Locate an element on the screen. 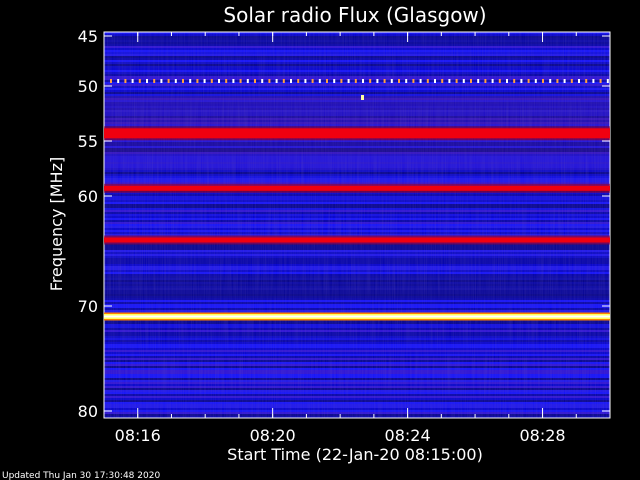  x-tick-label: 08:28 is located at coordinates (542, 435).